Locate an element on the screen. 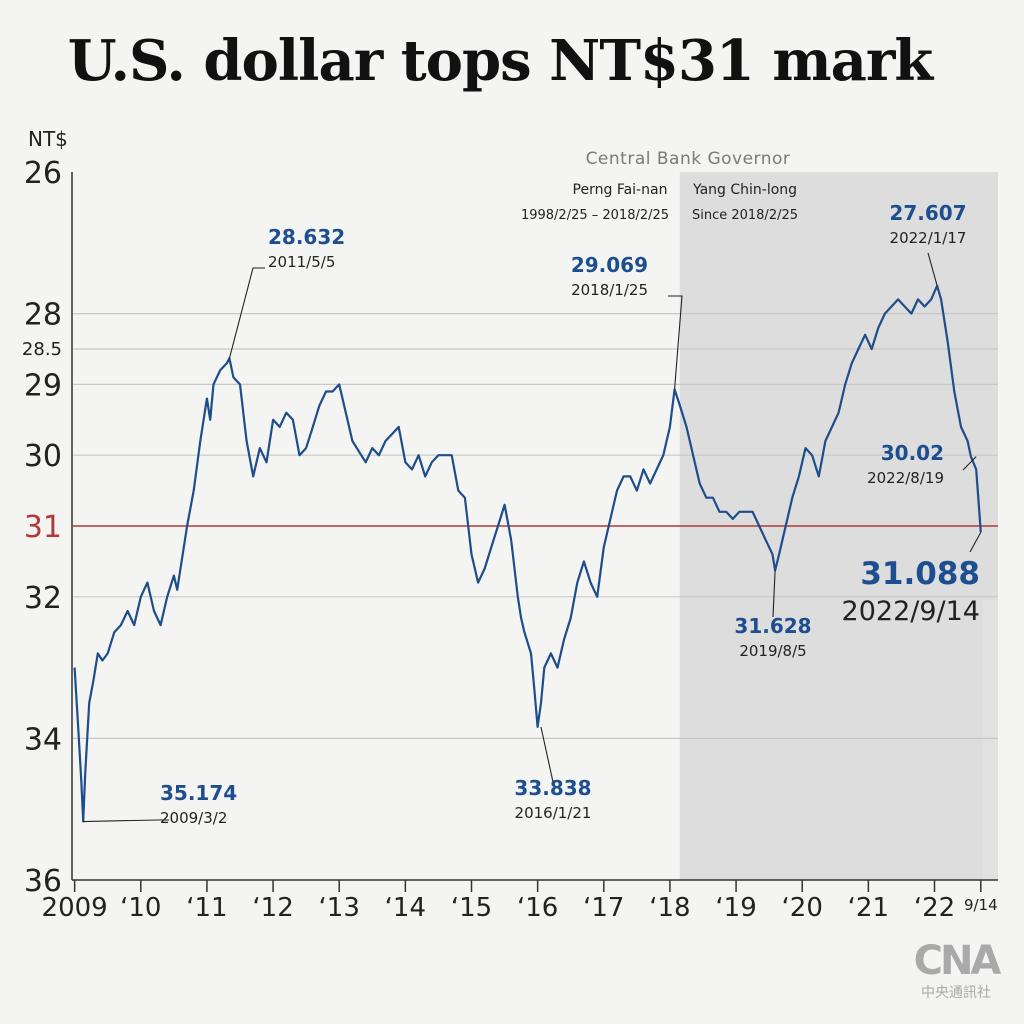  annotation-29-069-leader is located at coordinates (675, 342).